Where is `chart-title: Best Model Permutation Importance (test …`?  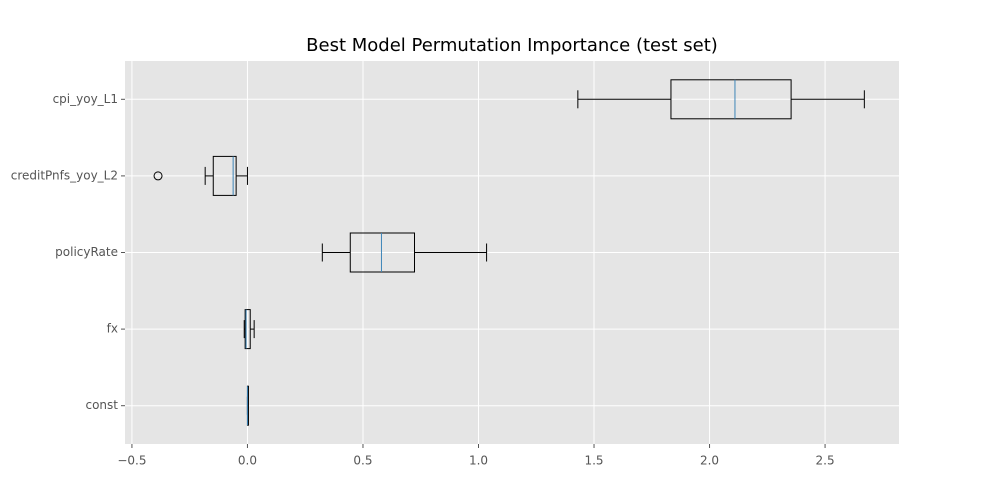
chart-title: Best Model Permutation Importance (test … is located at coordinates (512, 45).